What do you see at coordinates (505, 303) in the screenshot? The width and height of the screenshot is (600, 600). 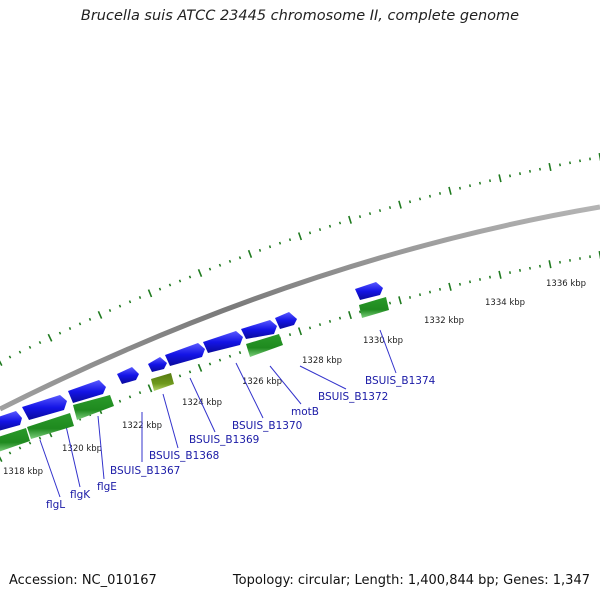 I see `tick-label: 1334 kbp` at bounding box center [505, 303].